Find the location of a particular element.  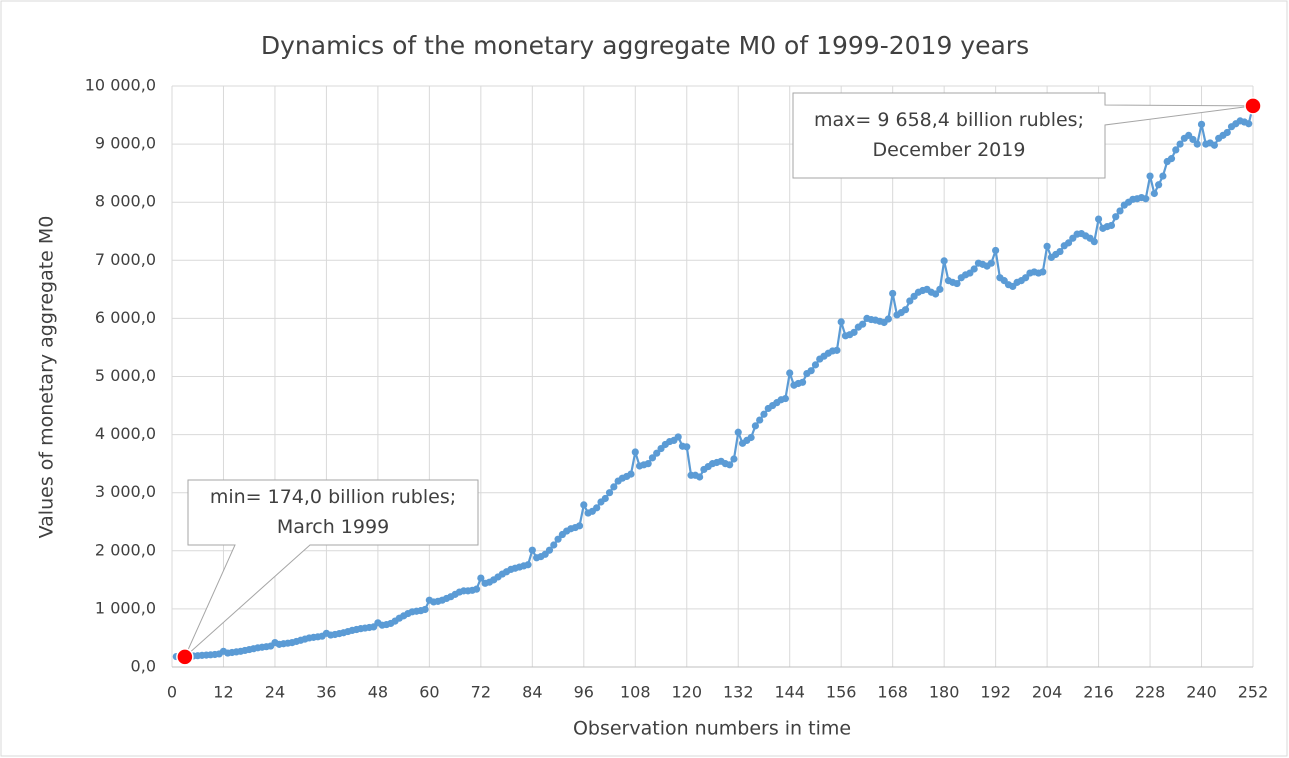

x-tick-label: 120 is located at coordinates (686, 692).